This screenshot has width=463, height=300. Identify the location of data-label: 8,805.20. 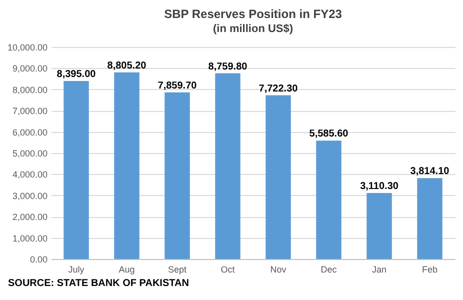
(127, 66).